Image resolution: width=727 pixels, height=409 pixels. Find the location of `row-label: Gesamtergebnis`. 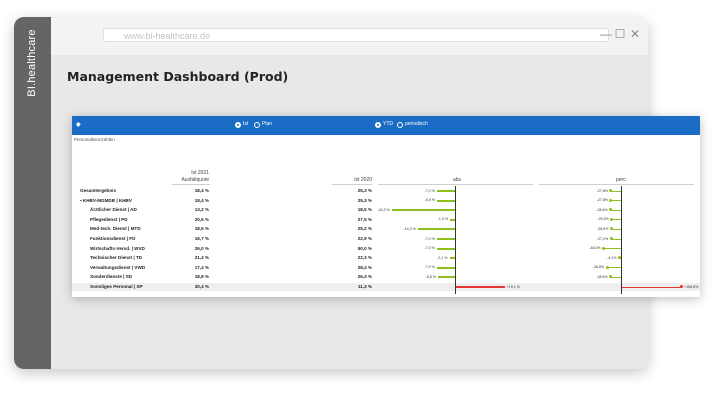

row-label: Gesamtergebnis is located at coordinates (98, 190).